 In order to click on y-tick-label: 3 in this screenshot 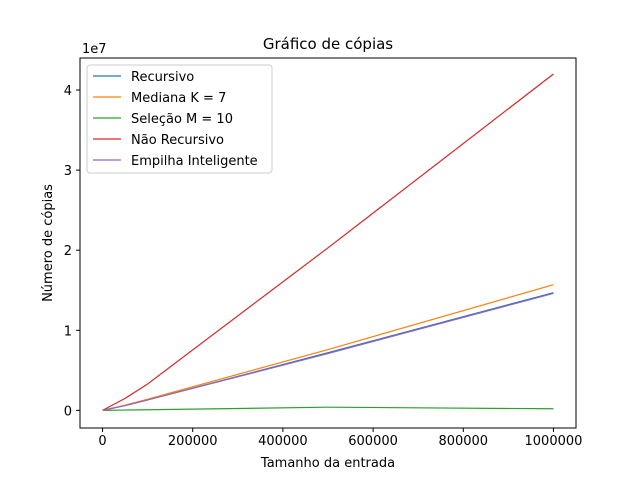, I will do `click(68, 171)`.